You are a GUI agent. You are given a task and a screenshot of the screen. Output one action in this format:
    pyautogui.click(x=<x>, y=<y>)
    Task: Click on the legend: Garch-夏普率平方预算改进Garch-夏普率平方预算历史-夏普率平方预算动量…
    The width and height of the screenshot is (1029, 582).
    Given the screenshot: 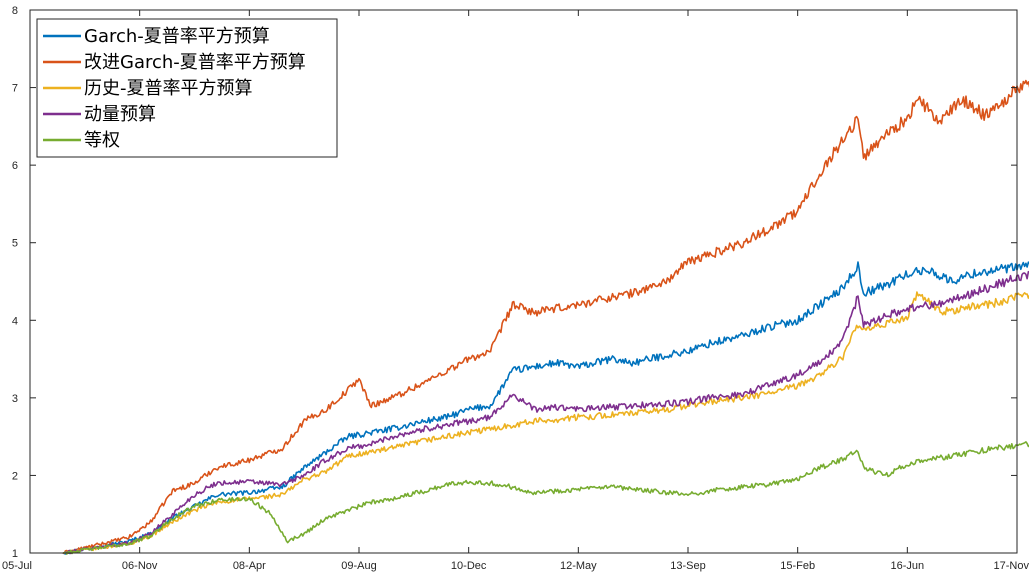 What is the action you would take?
    pyautogui.click(x=187, y=88)
    